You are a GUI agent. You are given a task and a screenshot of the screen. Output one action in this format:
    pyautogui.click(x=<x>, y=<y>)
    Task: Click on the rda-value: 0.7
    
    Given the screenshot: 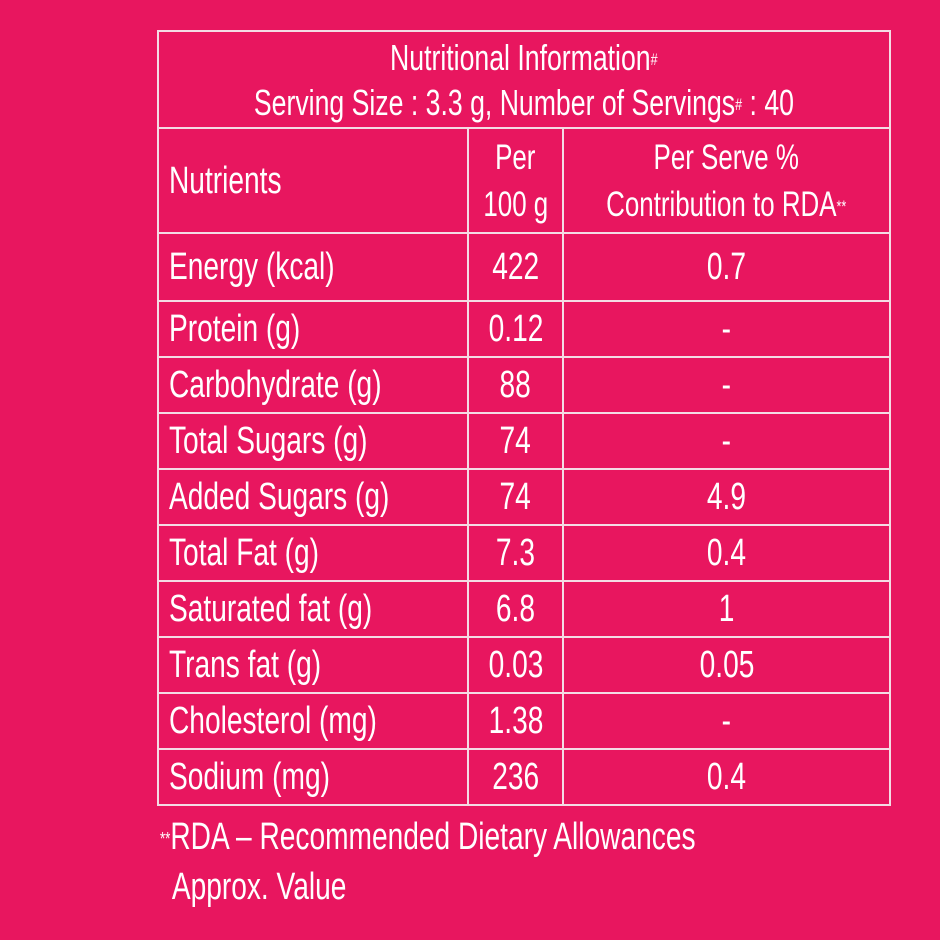 What is the action you would take?
    pyautogui.click(x=726, y=267)
    